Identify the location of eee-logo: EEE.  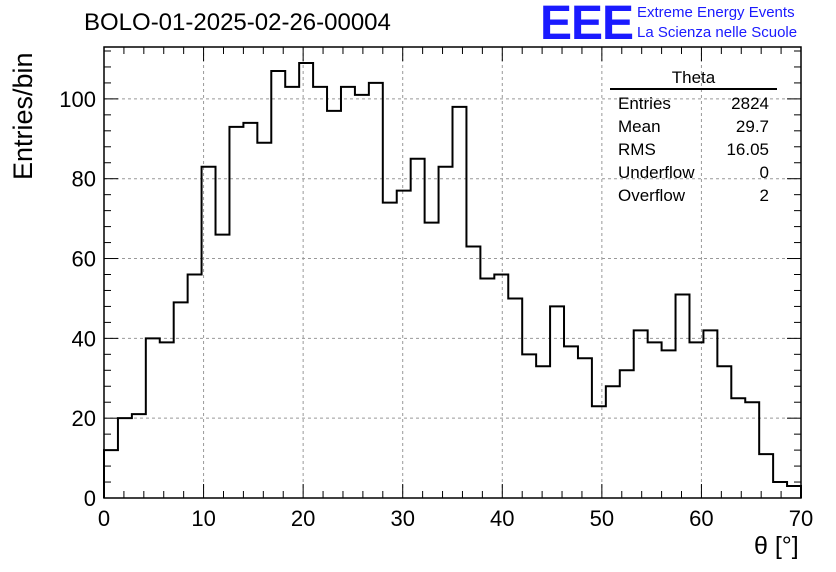
(587, 25).